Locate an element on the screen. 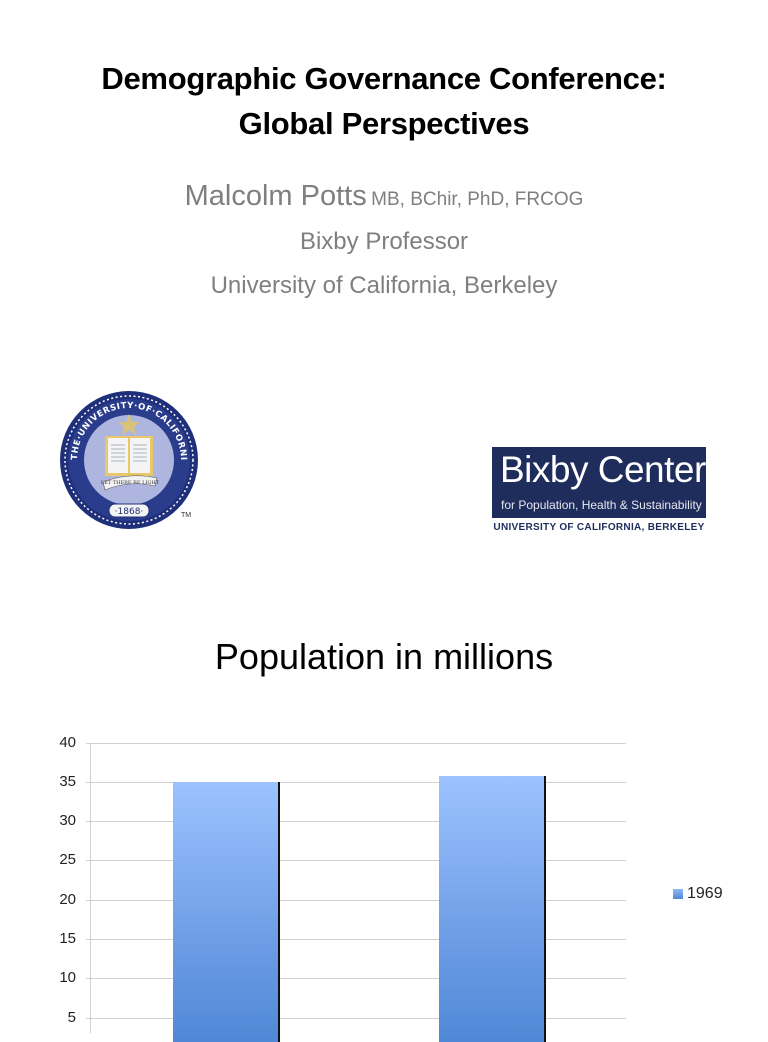 This screenshot has height=1042, width=768. author-line: Malcolm Potts MB, BChir, PhD, FRCOG is located at coordinates (384, 196).